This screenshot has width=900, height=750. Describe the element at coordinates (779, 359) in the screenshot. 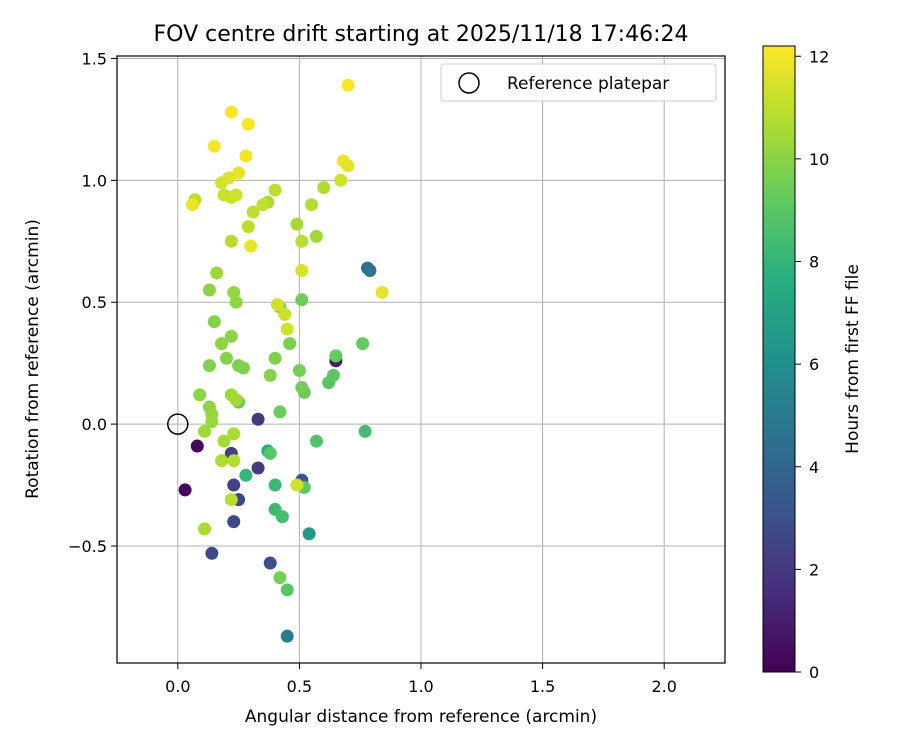

I see `colorbar-gradient` at that location.